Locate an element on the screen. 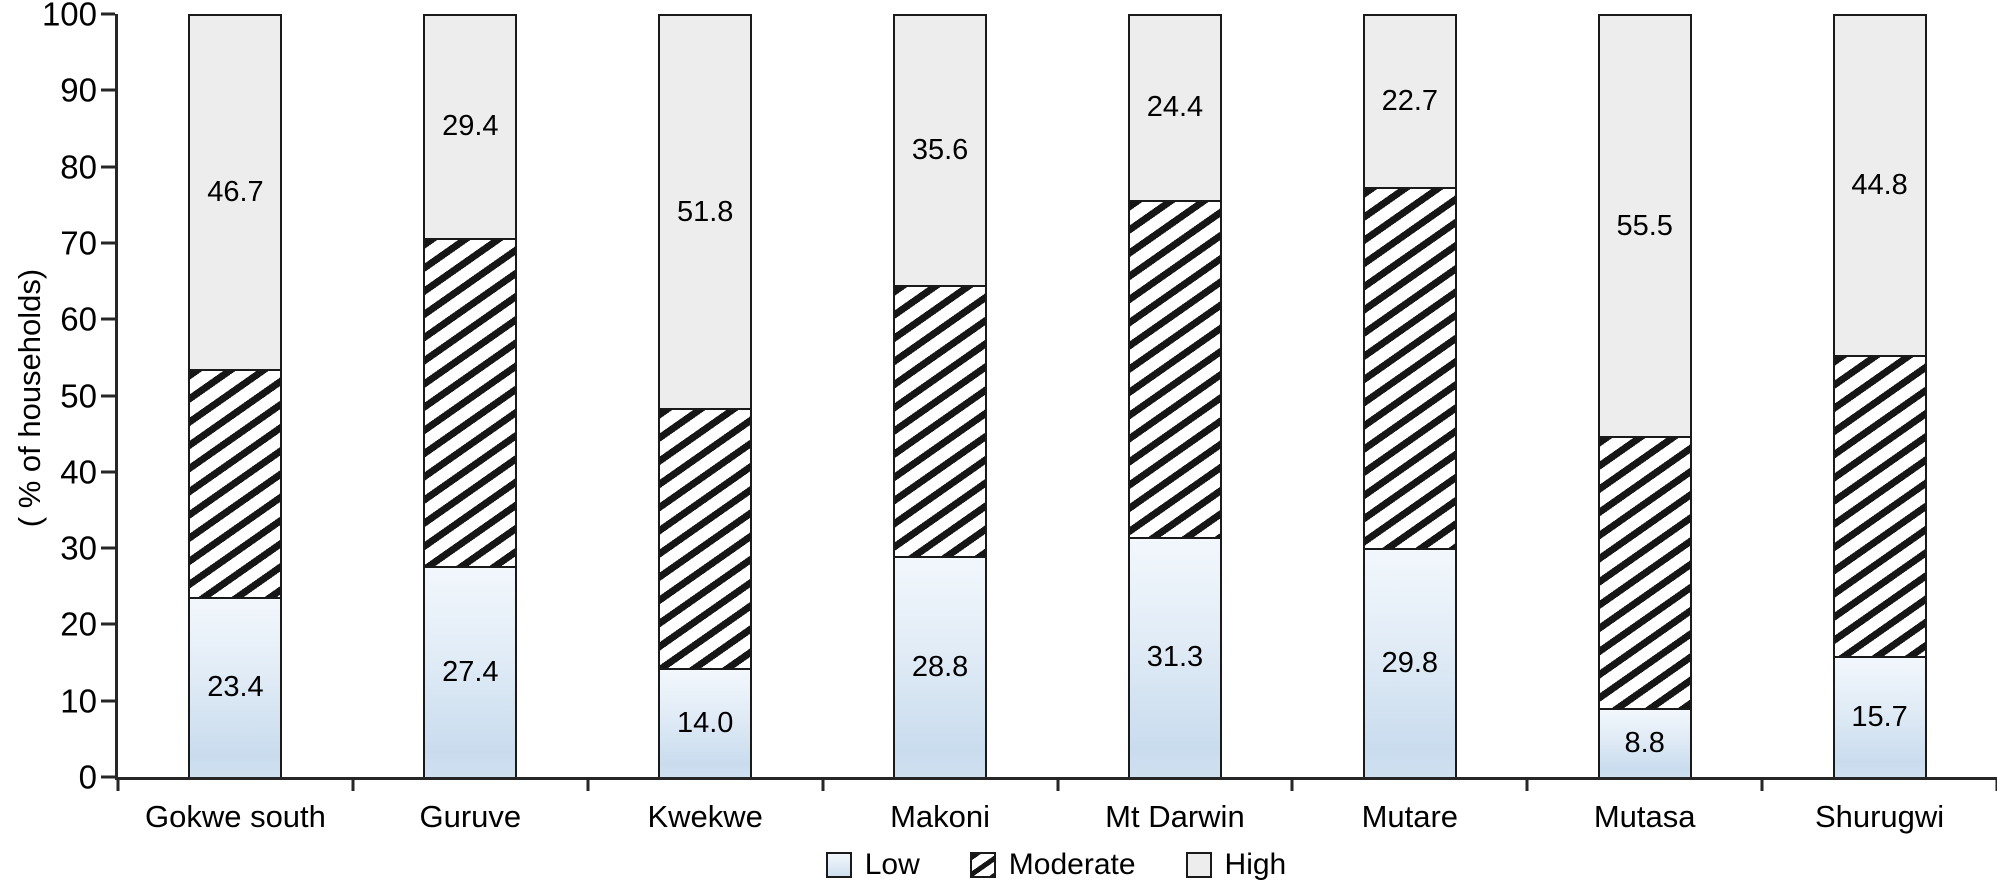 This screenshot has height=895, width=1997. segment-high: 51.8 is located at coordinates (705, 213).